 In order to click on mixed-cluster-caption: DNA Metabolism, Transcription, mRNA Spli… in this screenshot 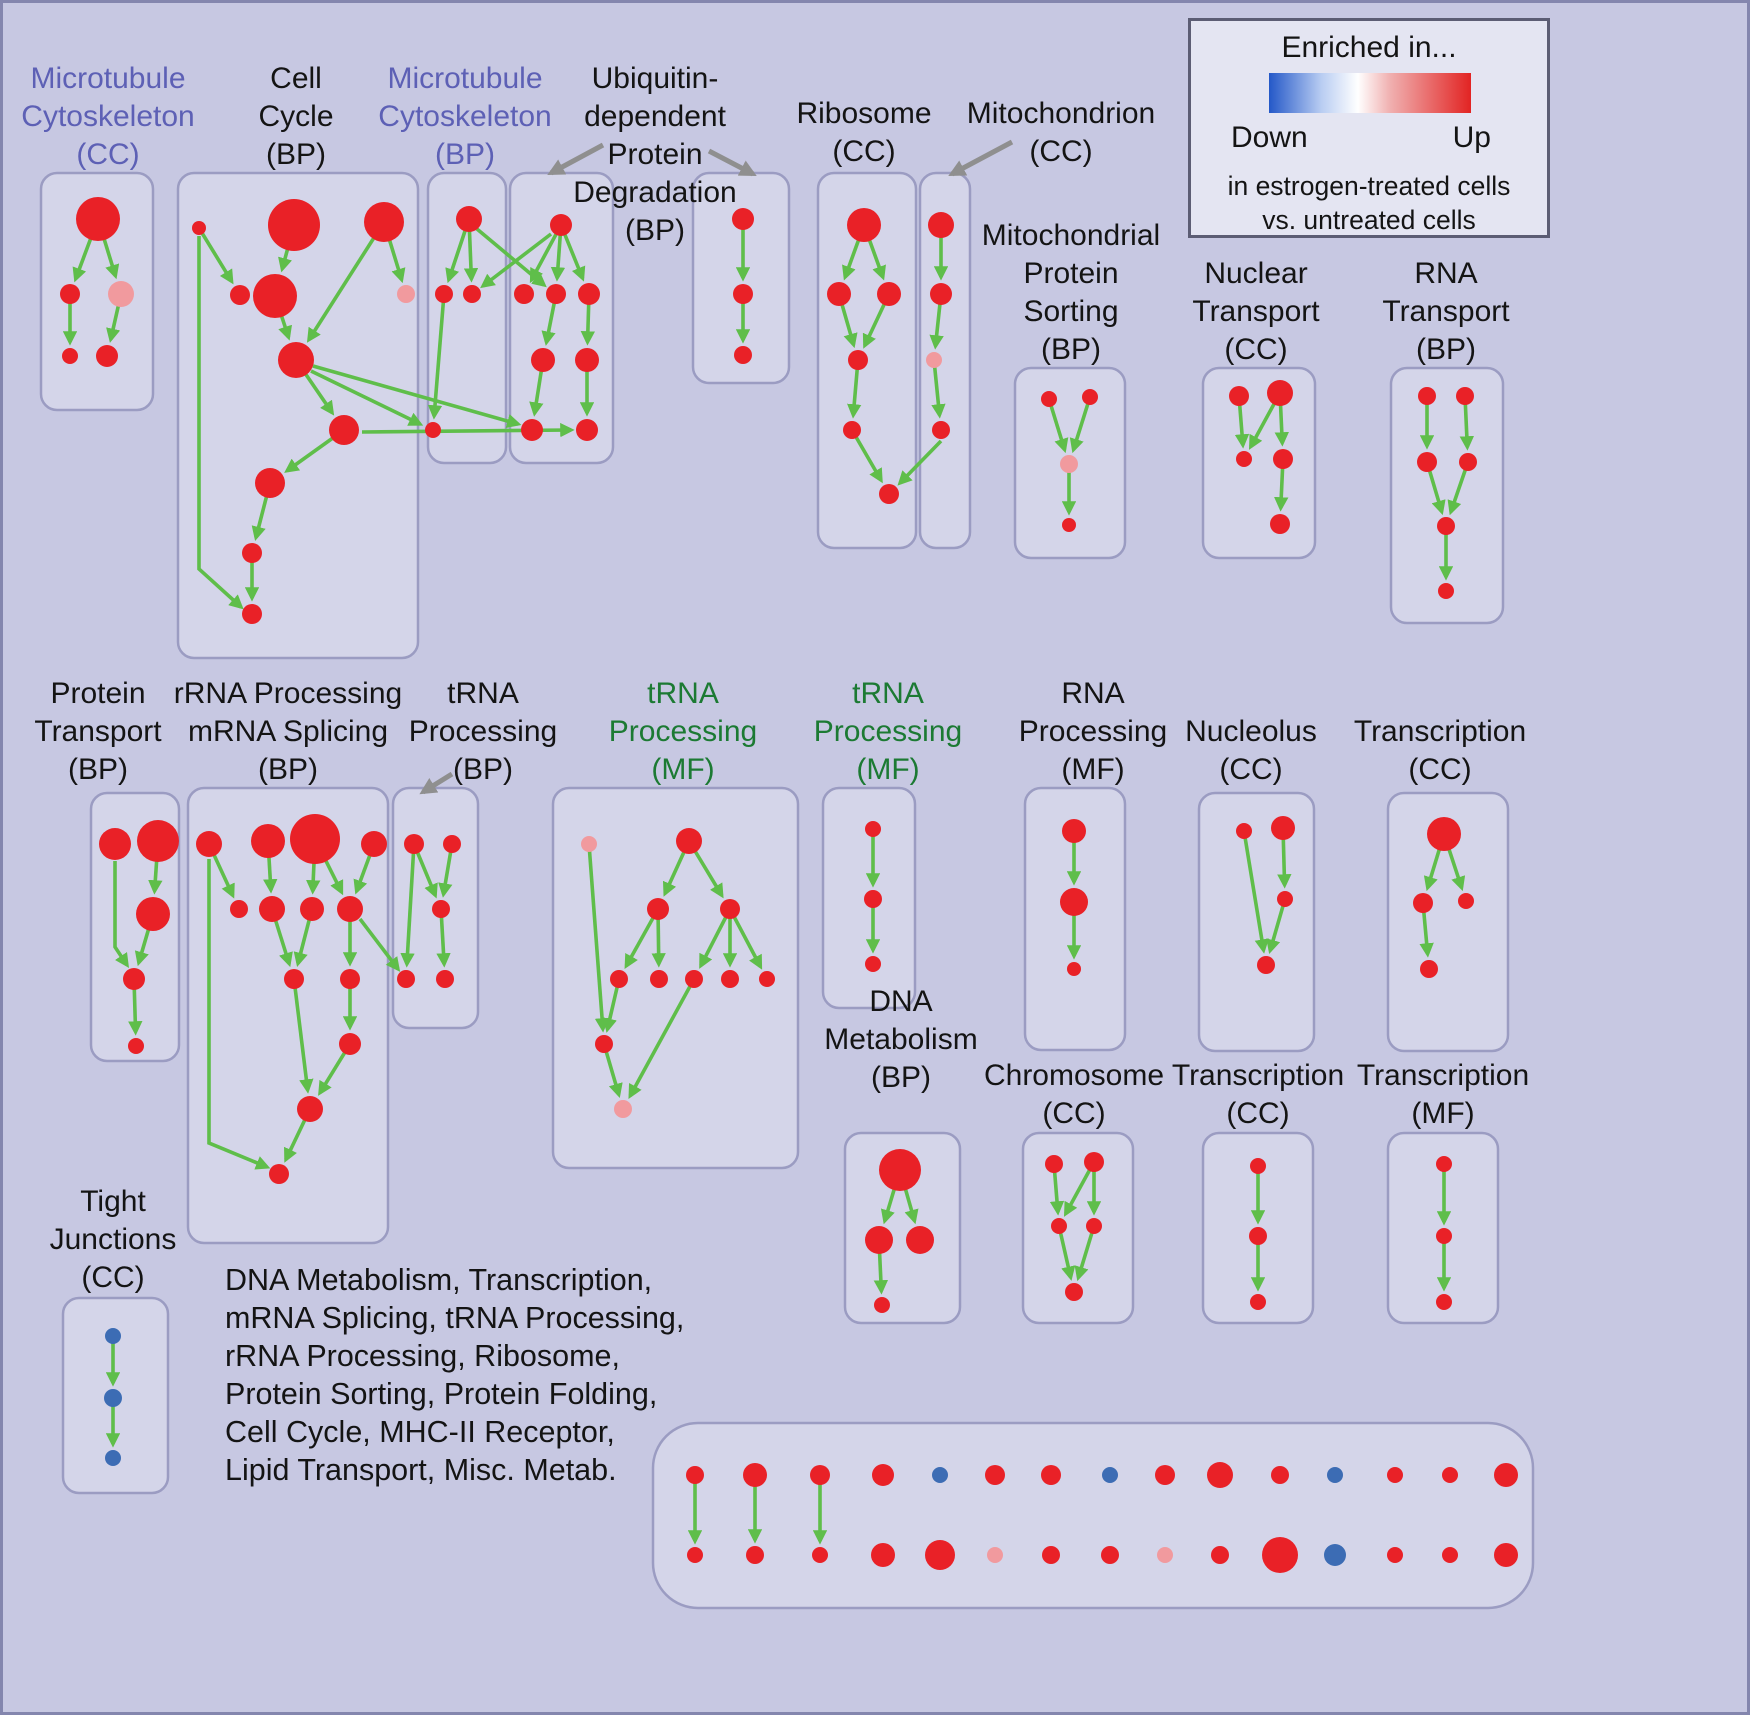, I will do `click(455, 1375)`.